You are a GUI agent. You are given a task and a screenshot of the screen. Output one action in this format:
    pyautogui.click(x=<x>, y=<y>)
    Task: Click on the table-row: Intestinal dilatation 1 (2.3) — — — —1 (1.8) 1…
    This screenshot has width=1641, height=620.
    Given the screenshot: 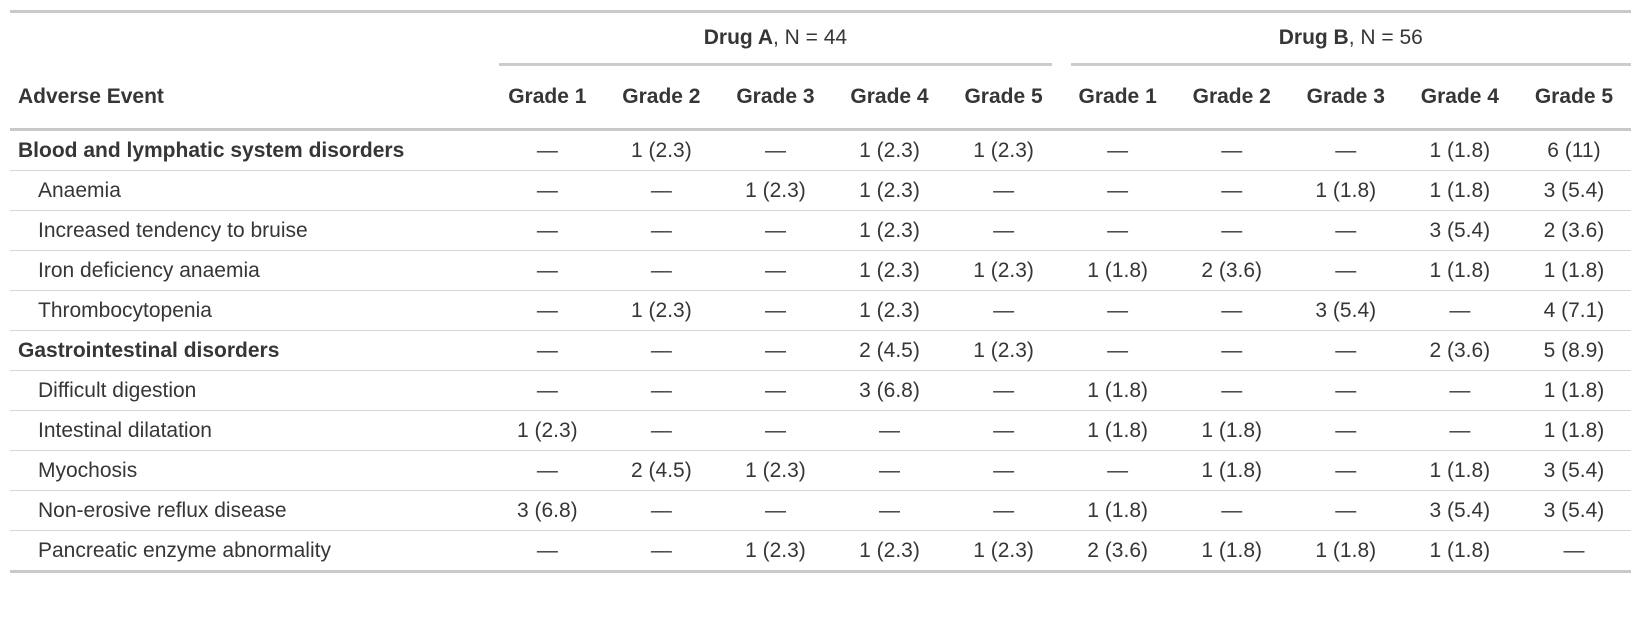 What is the action you would take?
    pyautogui.click(x=820, y=430)
    